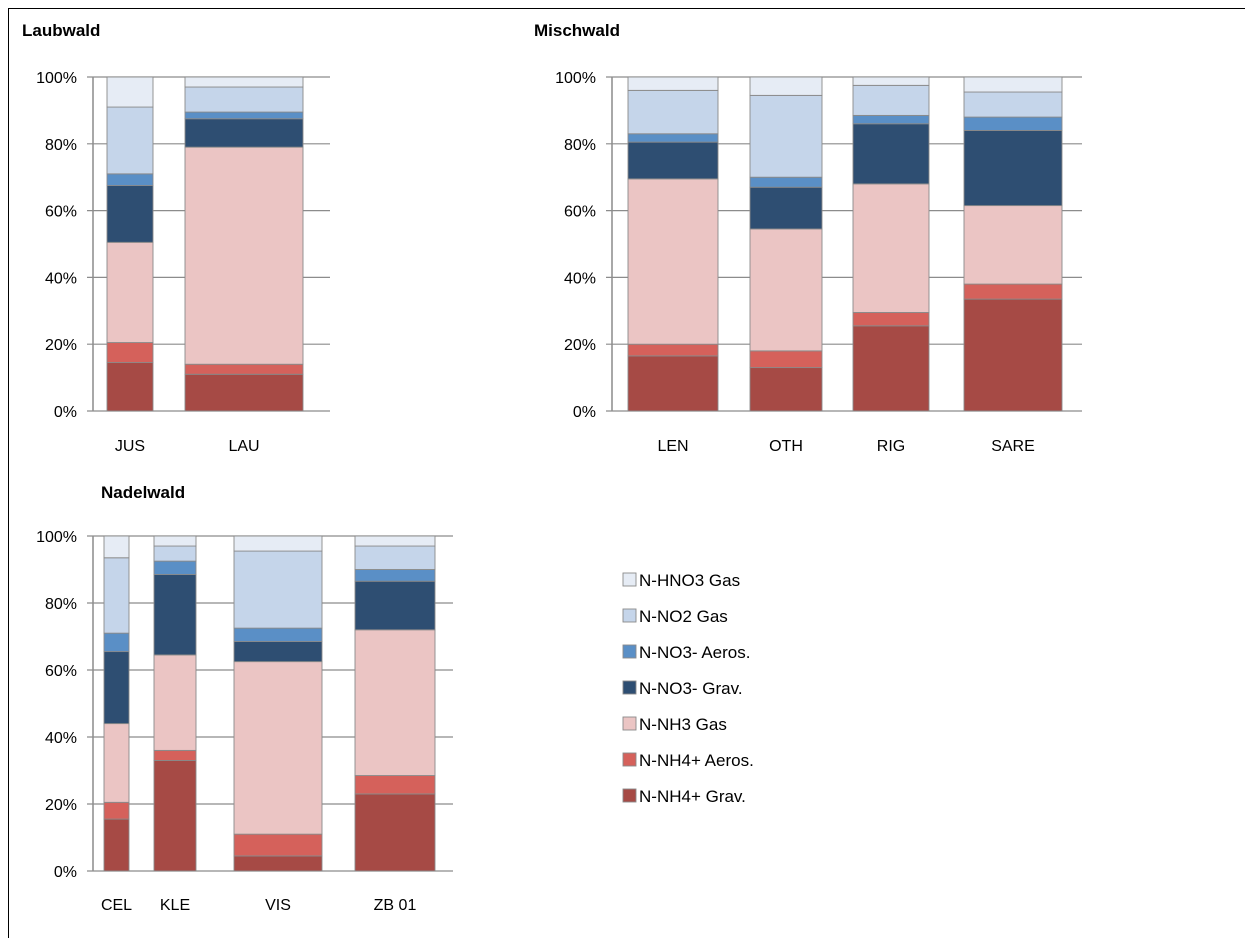  Describe the element at coordinates (683, 724) in the screenshot. I see `legend-label: N-NH3 Gas` at that location.